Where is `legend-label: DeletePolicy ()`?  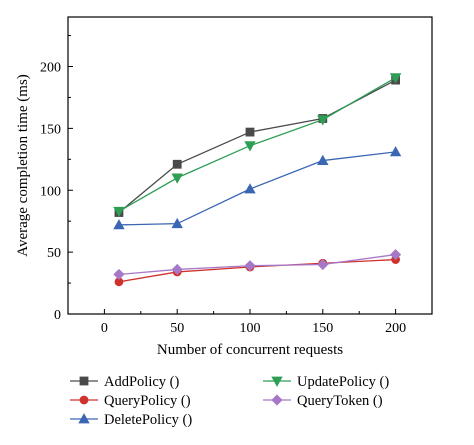
legend-label: DeletePolicy () is located at coordinates (148, 420).